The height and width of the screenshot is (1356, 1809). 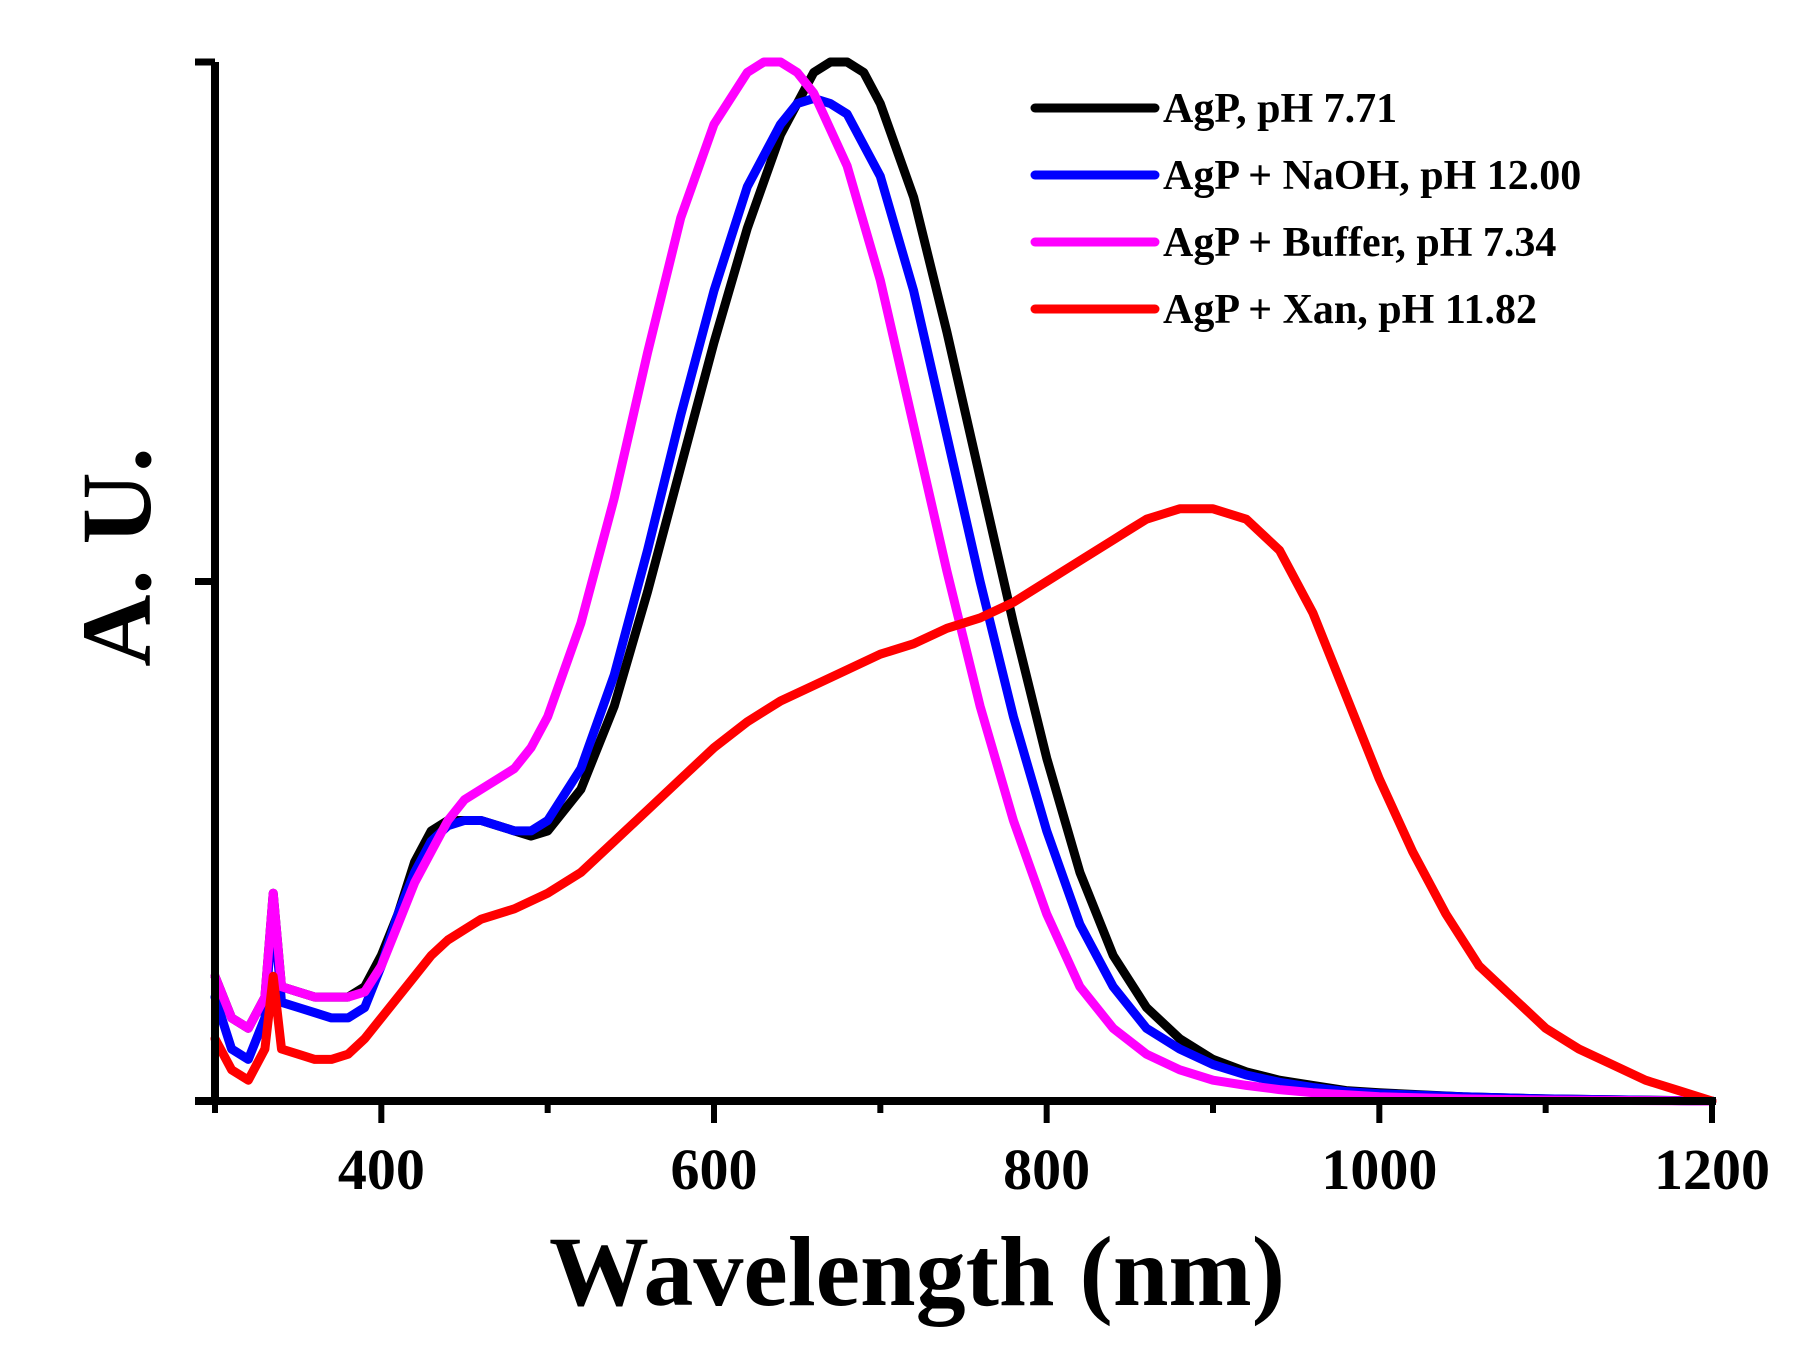 What do you see at coordinates (1379, 1169) in the screenshot?
I see `x-tick-label-1000: 1000` at bounding box center [1379, 1169].